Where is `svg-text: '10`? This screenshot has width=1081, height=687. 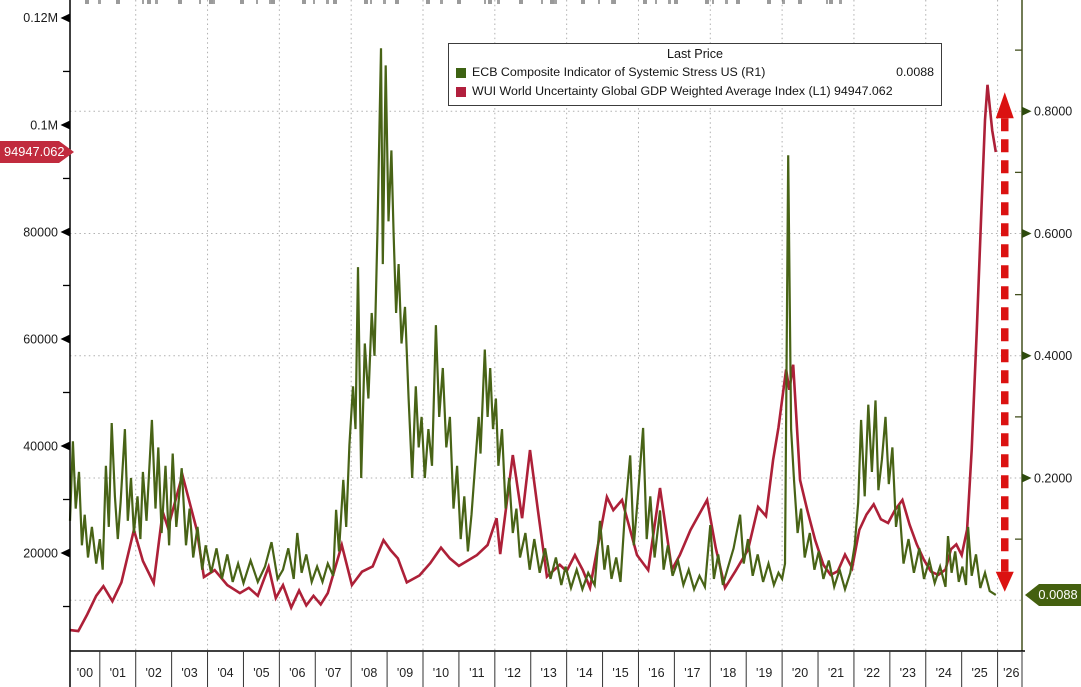
svg-text: '10 is located at coordinates (441, 673).